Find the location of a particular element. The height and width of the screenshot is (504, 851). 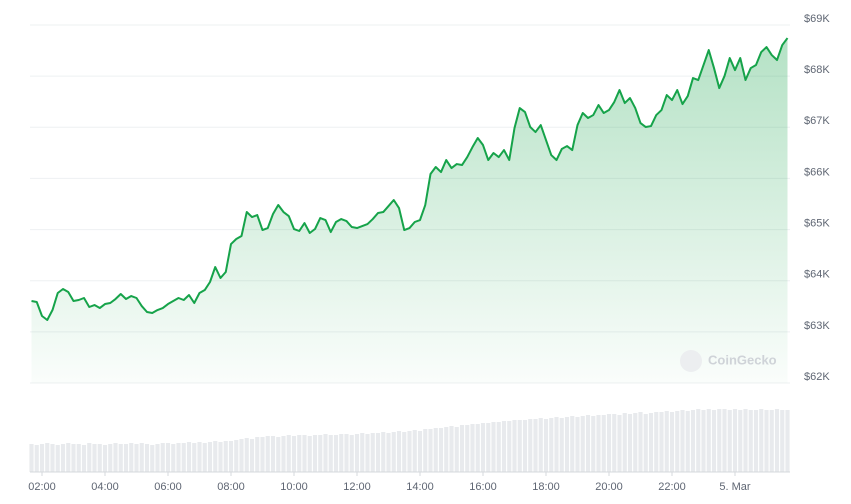

y-tick-label: $65K is located at coordinates (817, 223).